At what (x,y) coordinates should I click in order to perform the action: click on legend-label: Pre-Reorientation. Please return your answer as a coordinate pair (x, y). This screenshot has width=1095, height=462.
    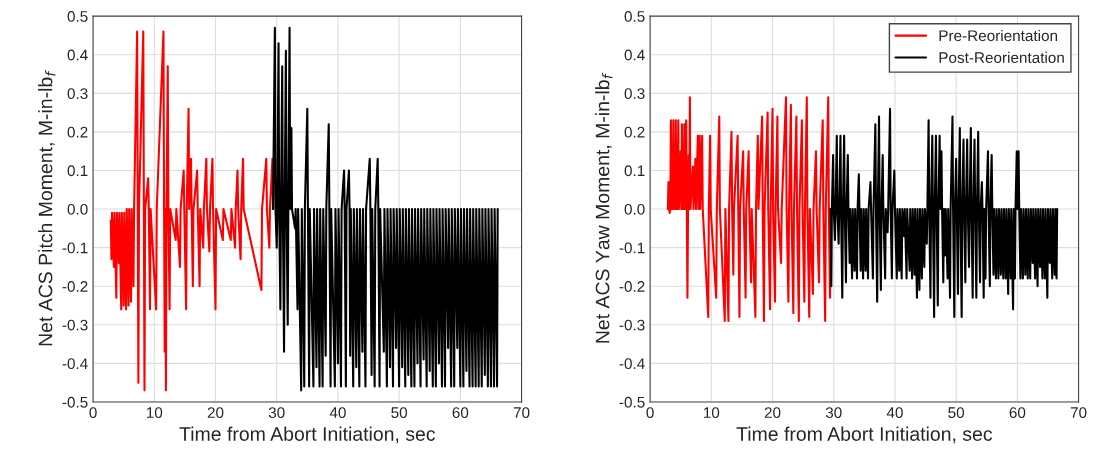
    Looking at the image, I should click on (998, 35).